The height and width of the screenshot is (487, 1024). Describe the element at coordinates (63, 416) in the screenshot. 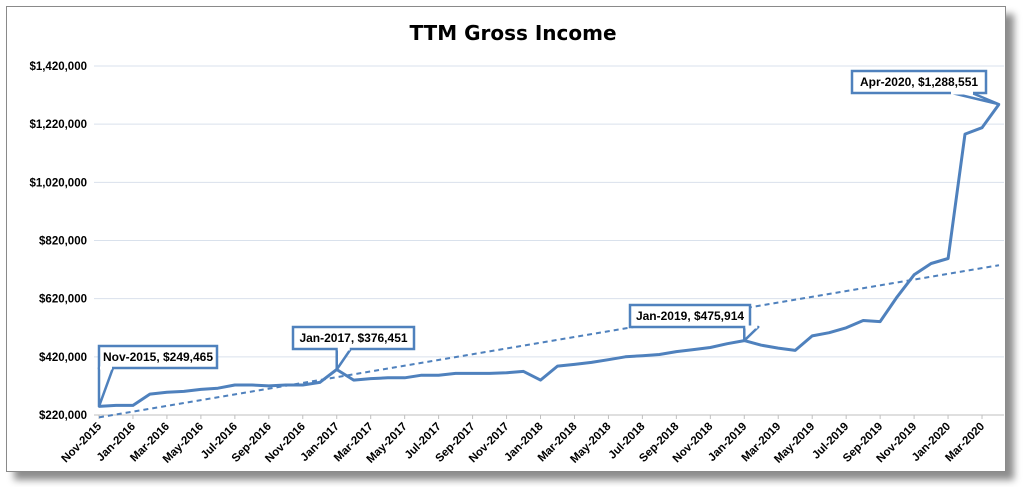

I see `y-tick-label: $220,000` at that location.